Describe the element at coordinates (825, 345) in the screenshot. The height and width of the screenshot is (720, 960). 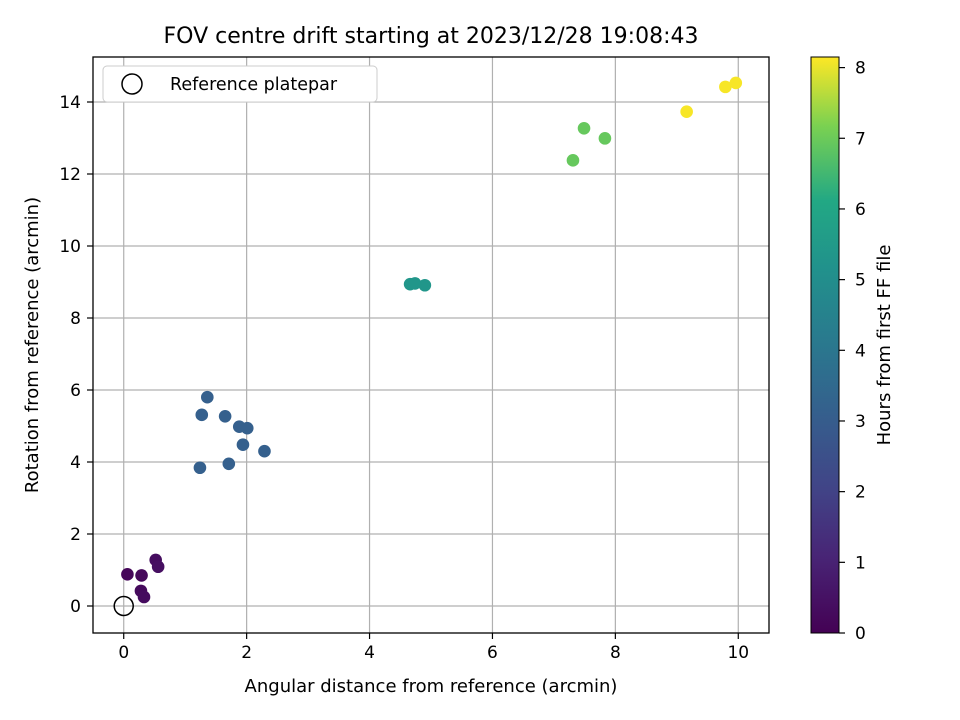
I see `colorbar-gradient` at that location.